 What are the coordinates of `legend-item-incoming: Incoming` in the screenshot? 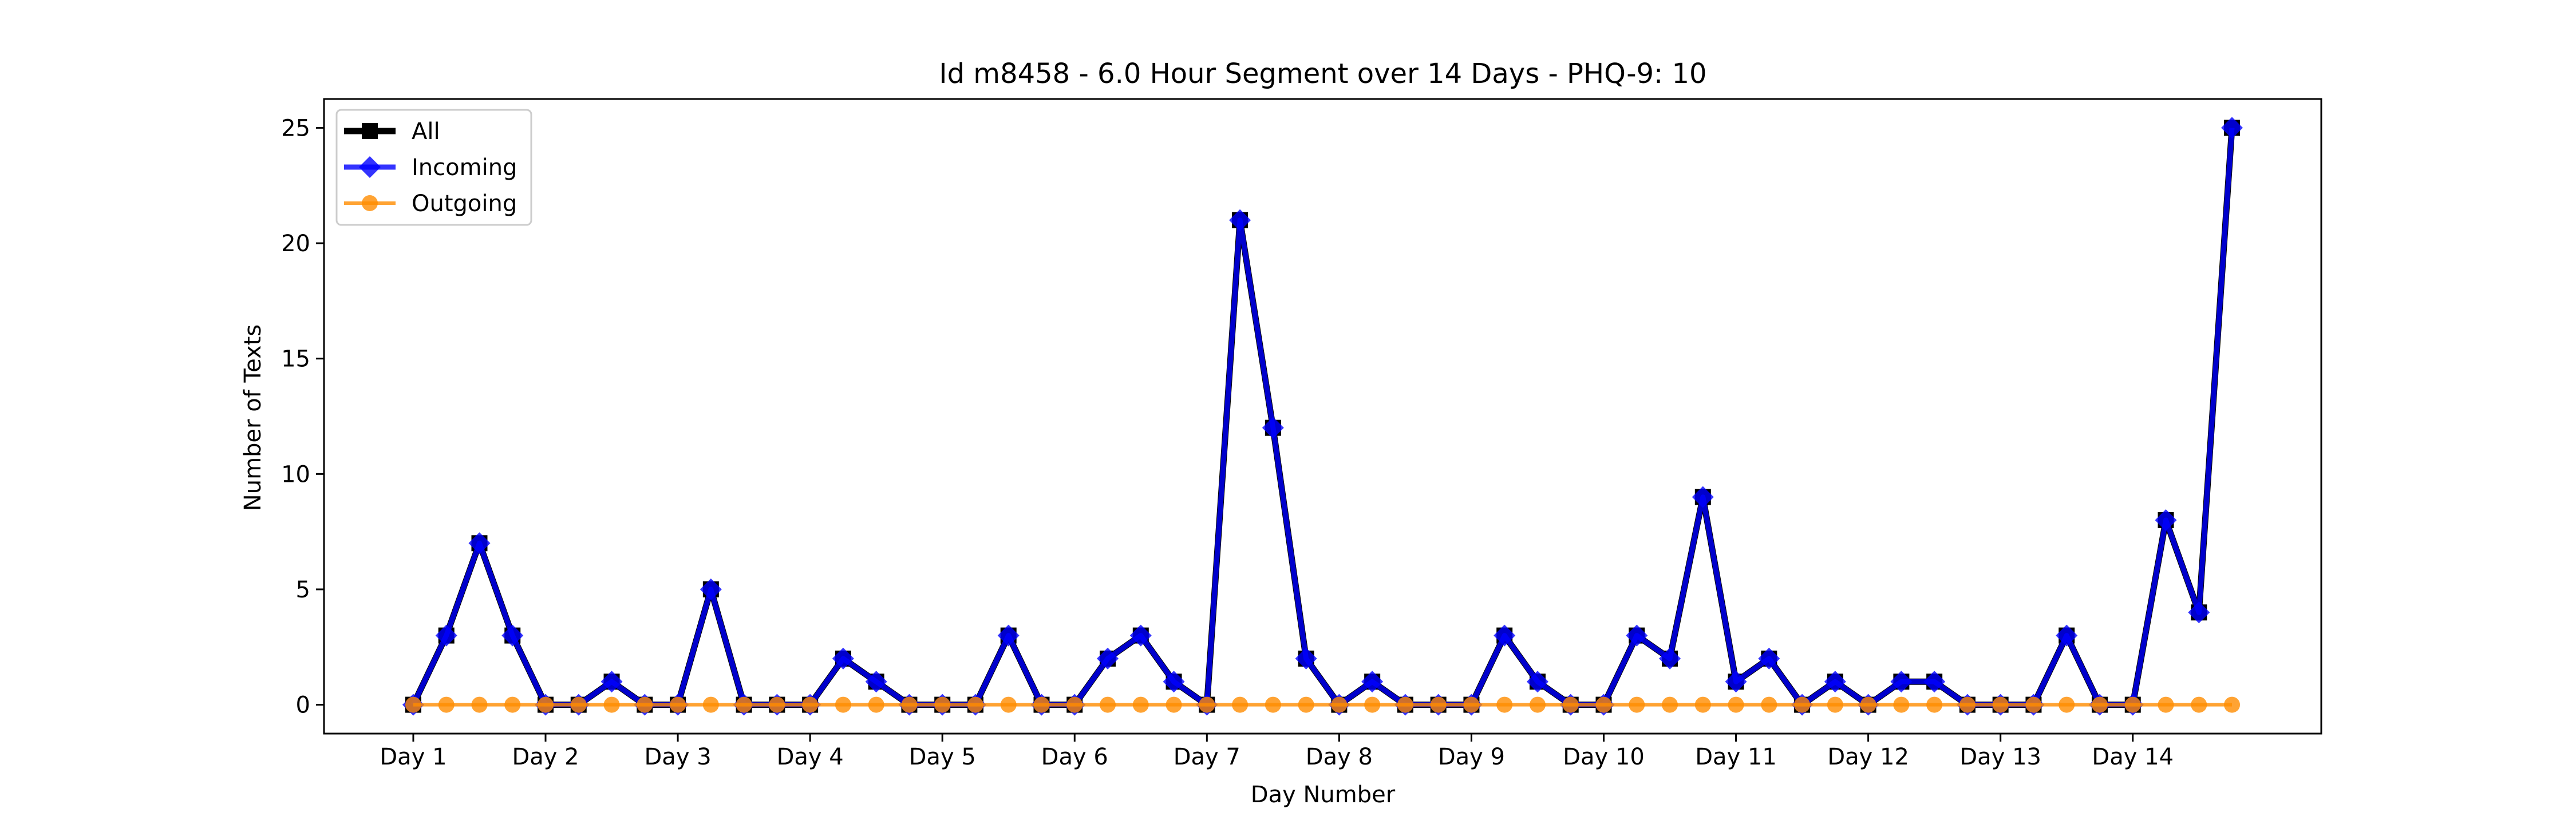 It's located at (430, 167).